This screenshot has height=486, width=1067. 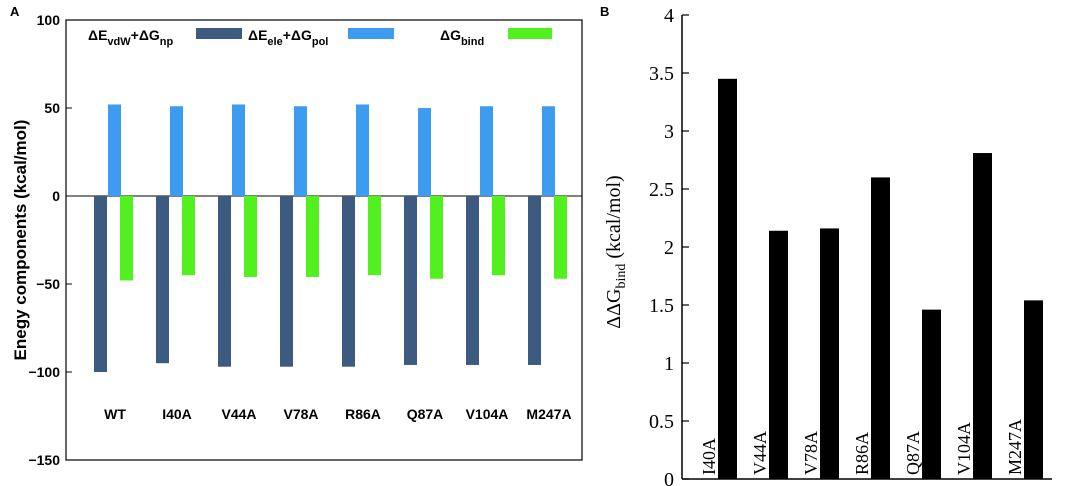 I want to click on panel-a-x-tick-label: M247A, so click(x=548, y=414).